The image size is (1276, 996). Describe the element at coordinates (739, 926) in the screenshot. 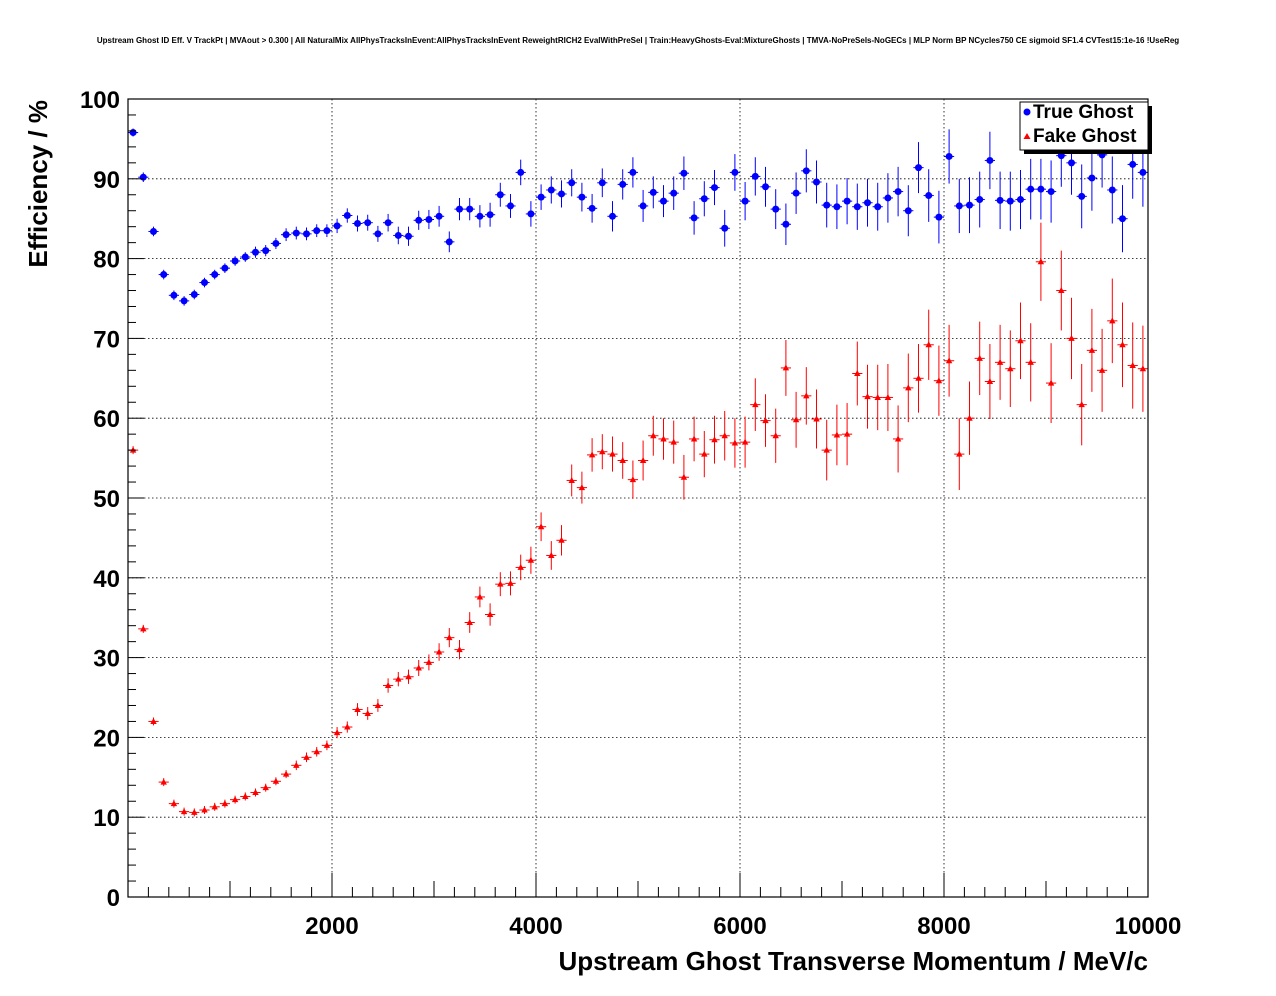

I see `x-tick-label: 6000` at that location.